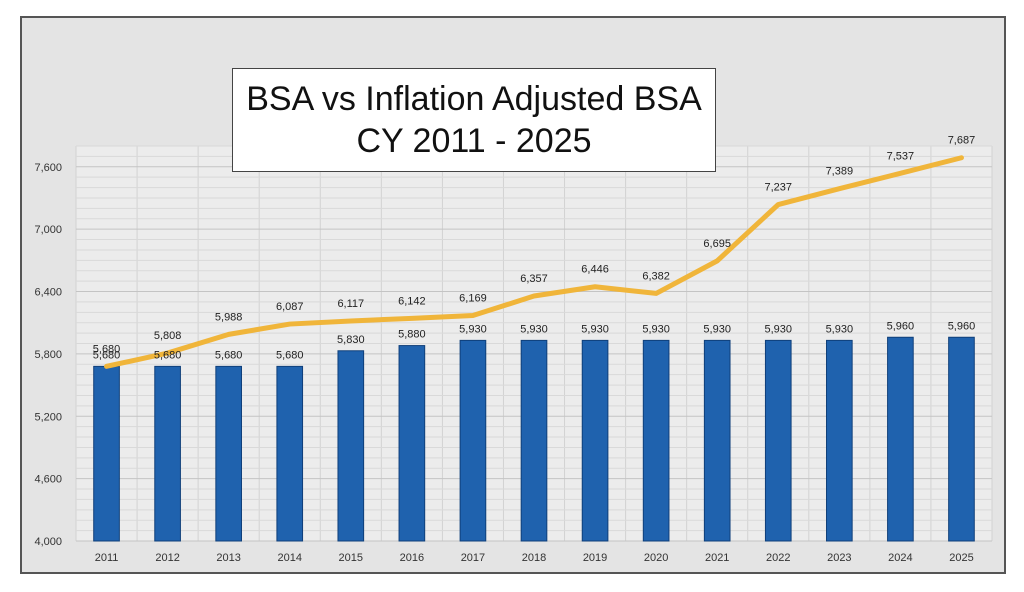  What do you see at coordinates (474, 99) in the screenshot?
I see `chart-title: BSA vs Inflation Adjusted BSA` at bounding box center [474, 99].